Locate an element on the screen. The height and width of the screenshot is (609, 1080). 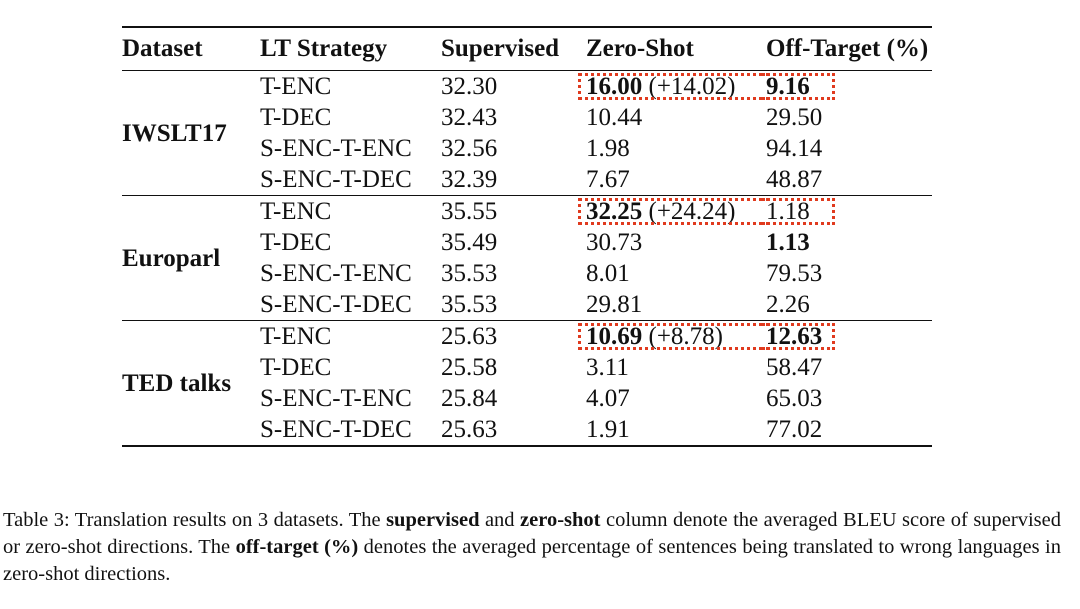
zero-shot-cell: 8.01 is located at coordinates (608, 273).